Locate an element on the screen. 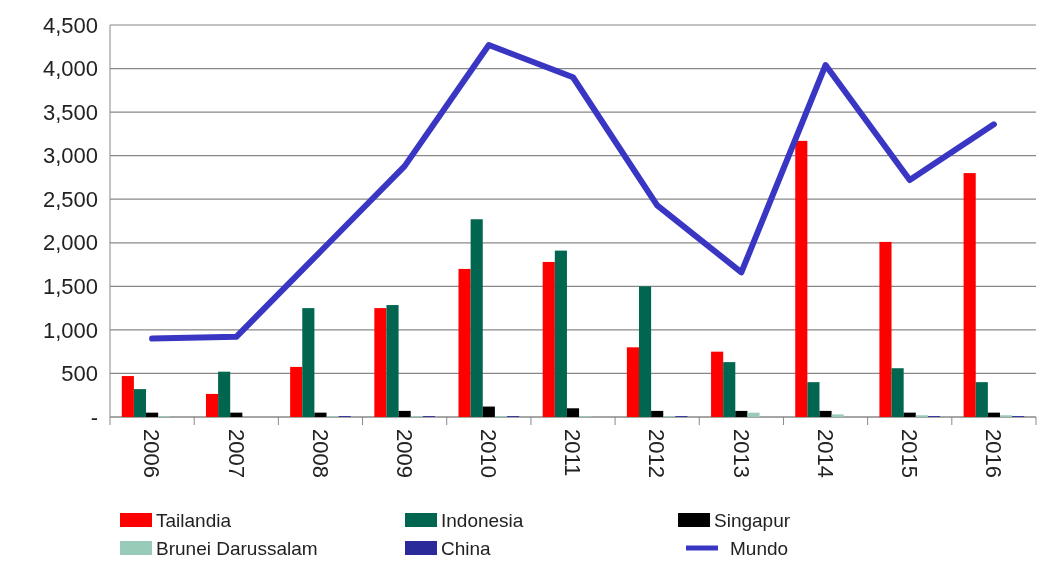 The width and height of the screenshot is (1044, 578). legend-label: Indonesia is located at coordinates (482, 520).